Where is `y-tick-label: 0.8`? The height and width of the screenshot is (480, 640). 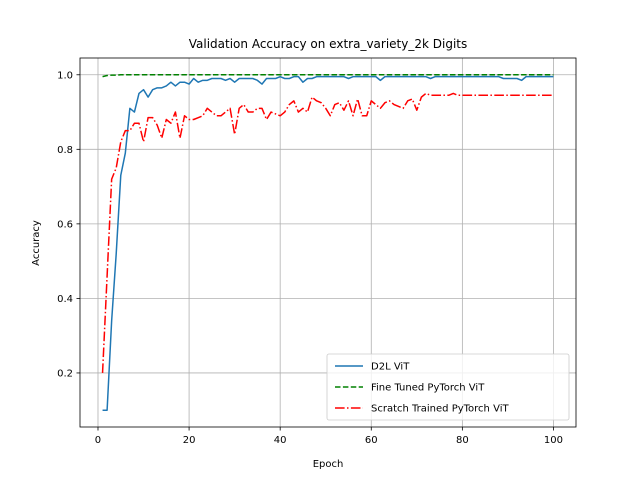 y-tick-label: 0.8 is located at coordinates (65, 150).